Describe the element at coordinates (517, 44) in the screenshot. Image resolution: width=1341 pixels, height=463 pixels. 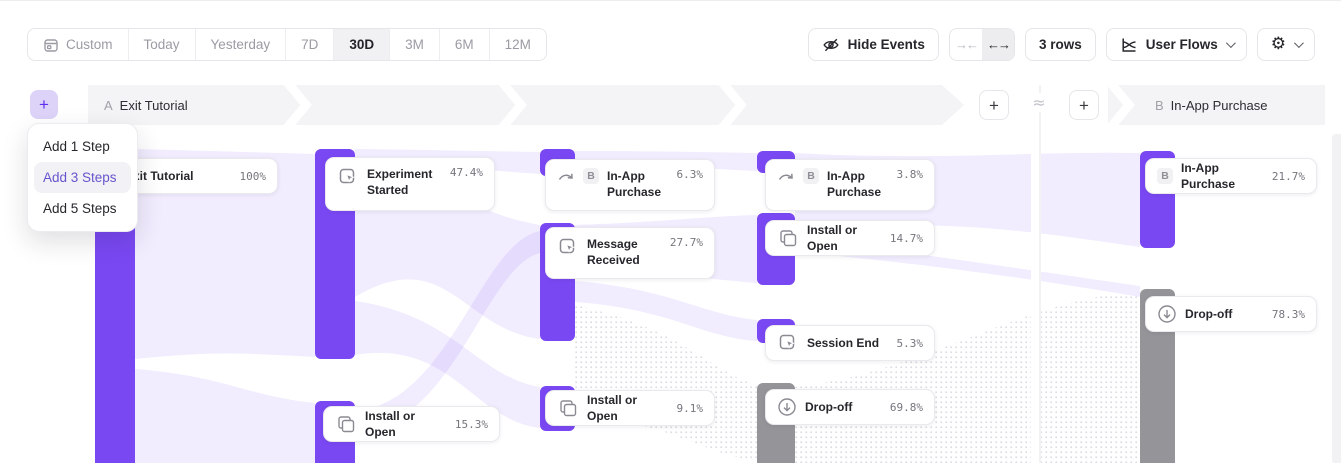
I see `date-range-12m: 12M` at that location.